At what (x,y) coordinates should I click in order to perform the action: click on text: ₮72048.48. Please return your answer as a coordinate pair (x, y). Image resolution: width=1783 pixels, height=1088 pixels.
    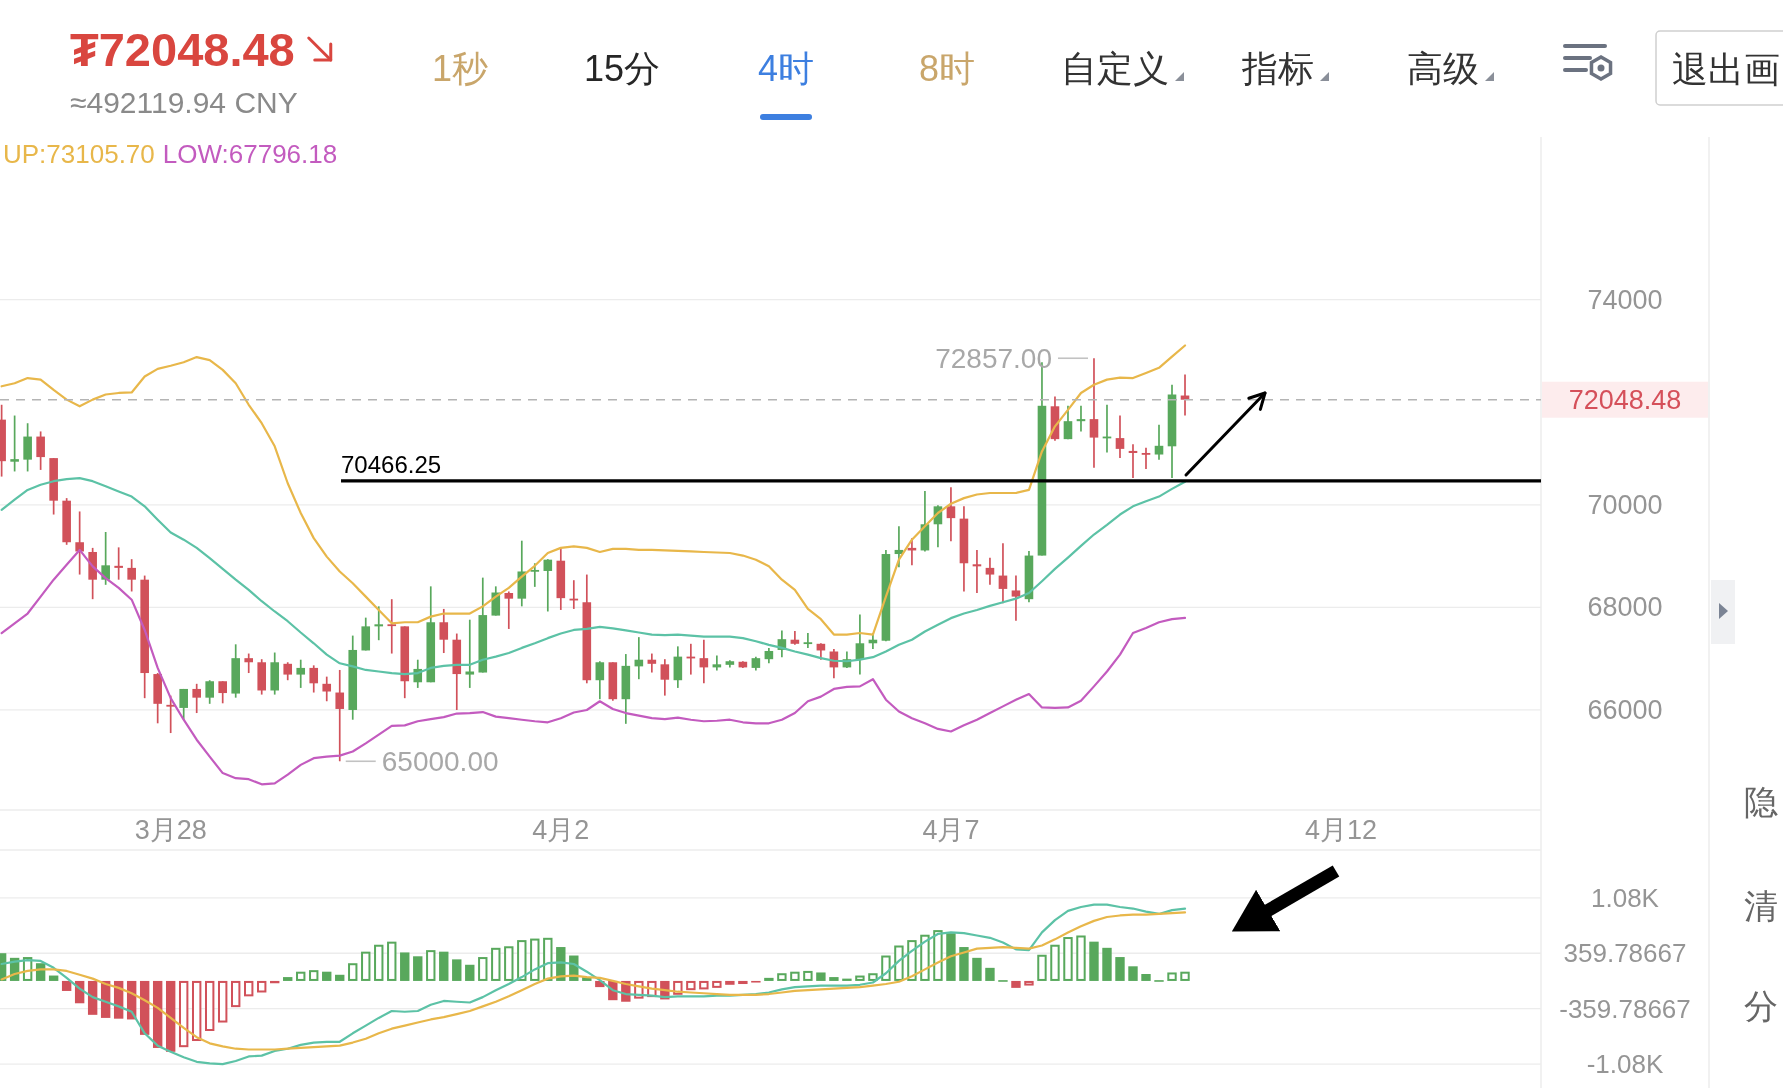
    Looking at the image, I should click on (182, 49).